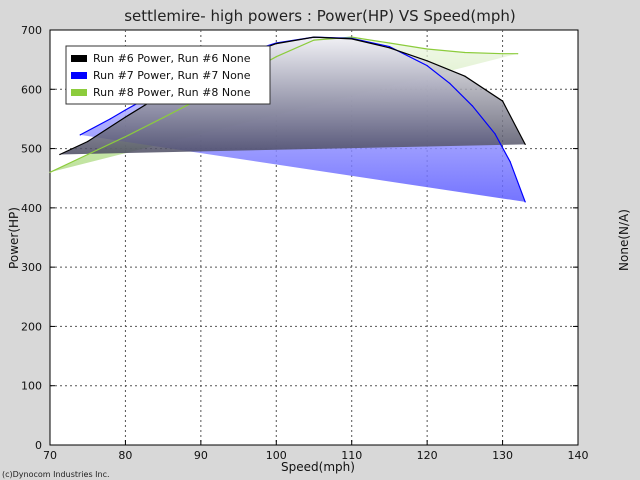 Image resolution: width=640 pixels, height=480 pixels. What do you see at coordinates (125, 455) in the screenshot?
I see `x-tick-label: 80` at bounding box center [125, 455].